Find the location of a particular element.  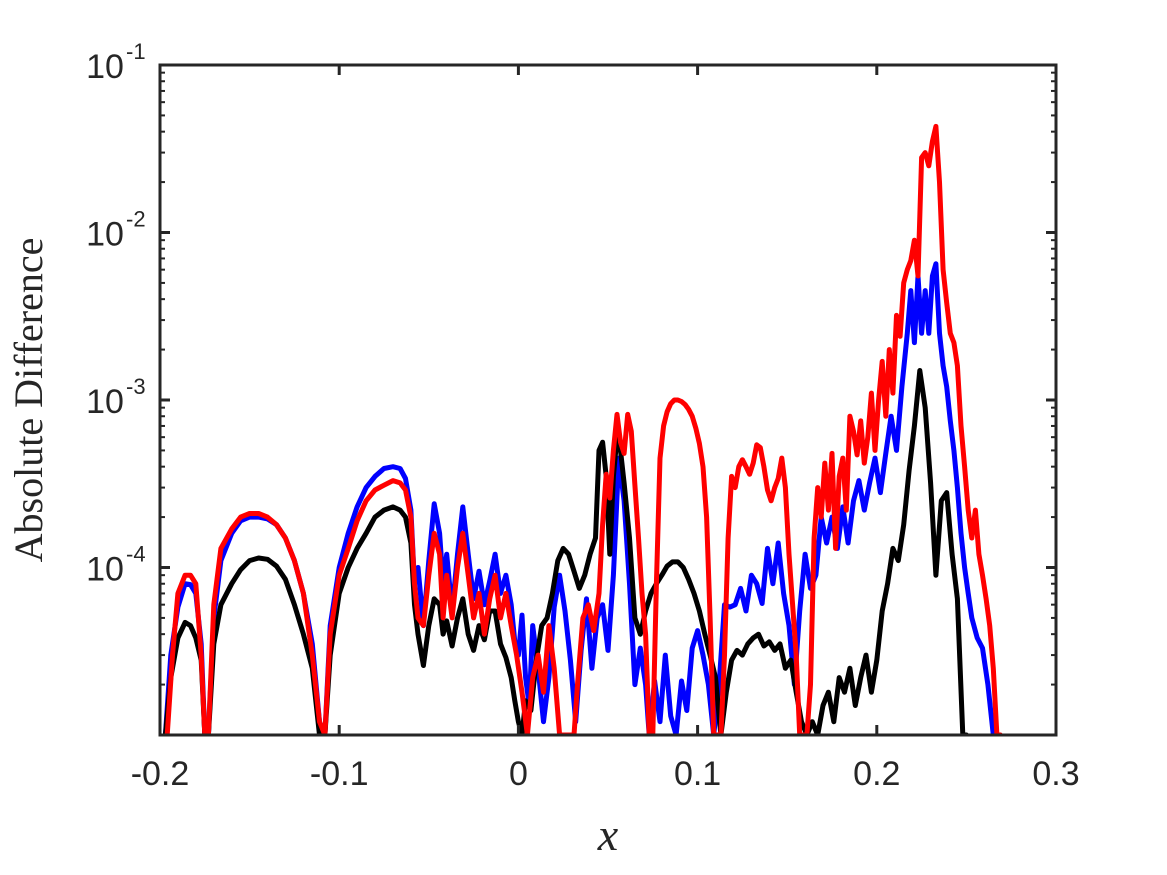

y-tick-label-exponent: -1 is located at coordinates (136, 51).